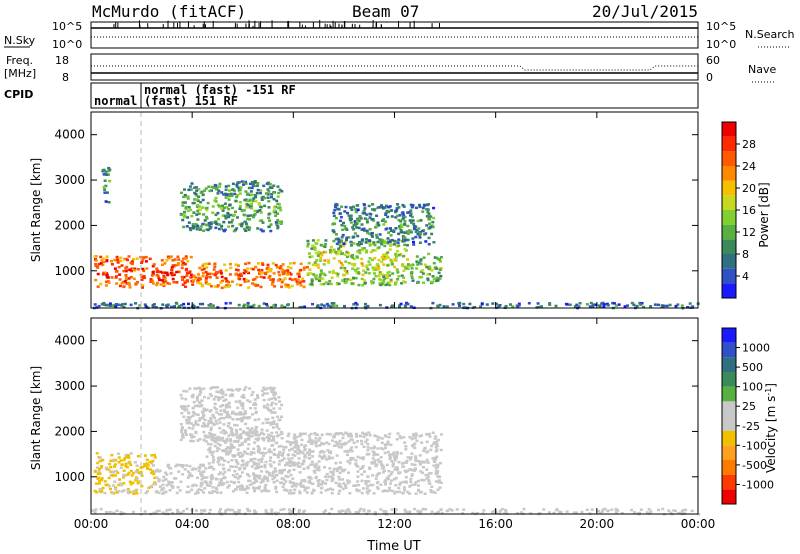  Describe the element at coordinates (751, 426) in the screenshot. I see `colorbar-tick-label: -25` at that location.